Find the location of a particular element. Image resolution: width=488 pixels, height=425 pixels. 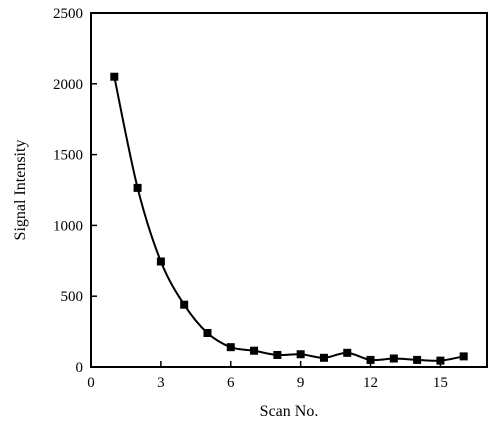

y-axis-label: Signal Intensity is located at coordinates (20, 190).